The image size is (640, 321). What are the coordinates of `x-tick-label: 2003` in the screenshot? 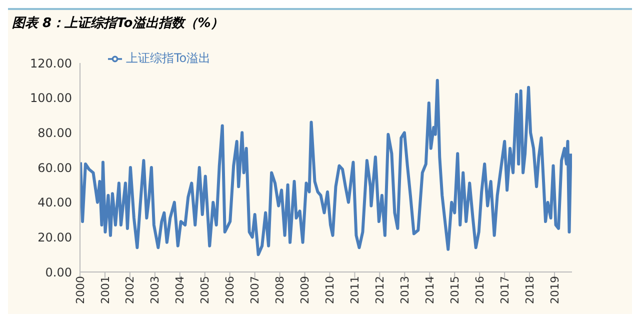 It's located at (155, 290).